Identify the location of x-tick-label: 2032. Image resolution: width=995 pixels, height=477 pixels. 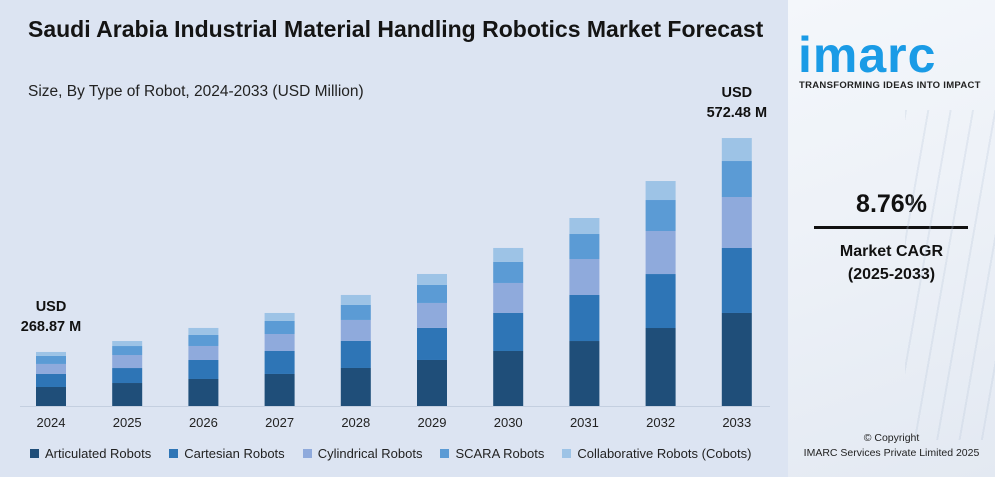
(660, 422).